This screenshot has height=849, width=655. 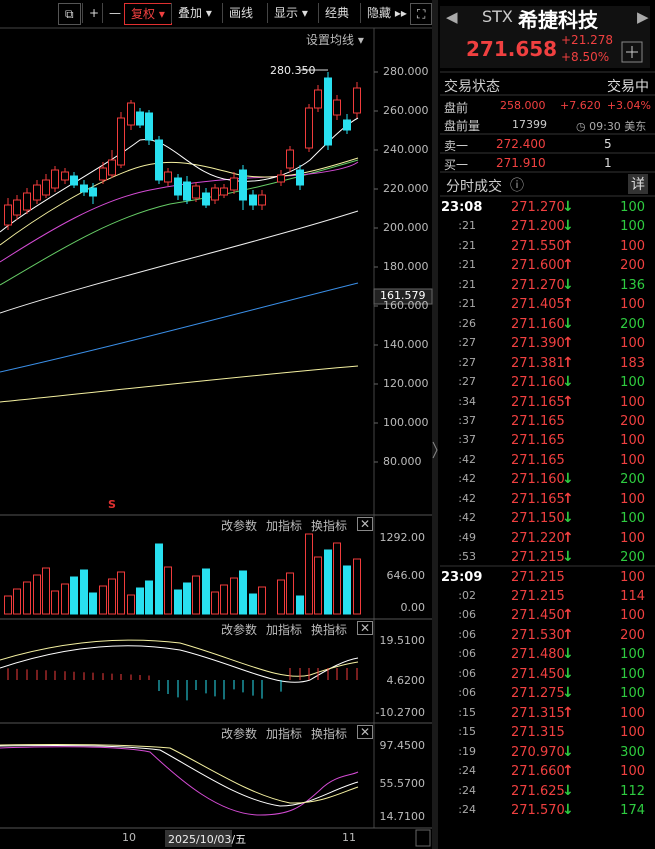 I want to click on axis-label: 260.000, so click(x=406, y=110).